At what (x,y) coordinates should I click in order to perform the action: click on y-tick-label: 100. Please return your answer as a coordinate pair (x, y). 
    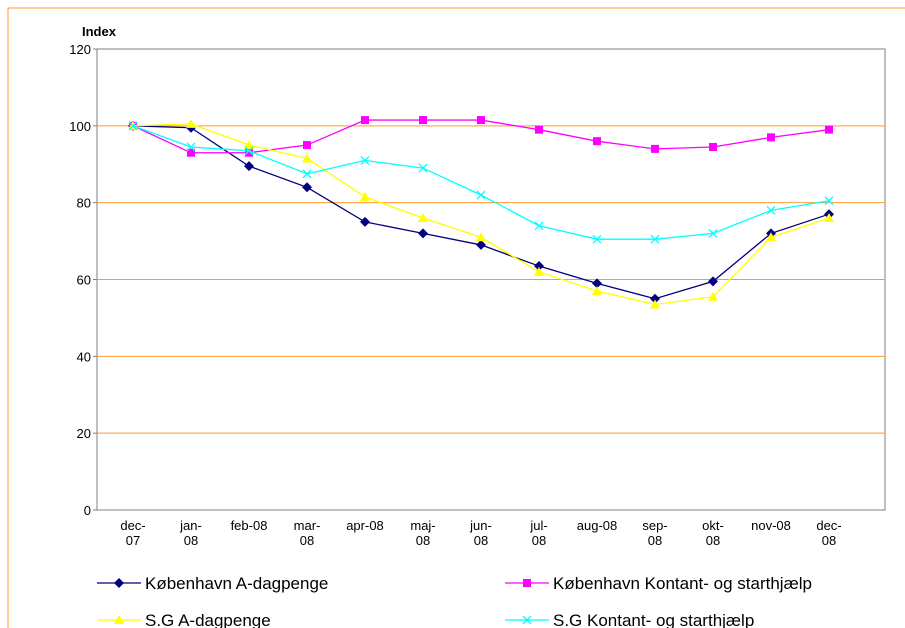
    Looking at the image, I should click on (80, 126).